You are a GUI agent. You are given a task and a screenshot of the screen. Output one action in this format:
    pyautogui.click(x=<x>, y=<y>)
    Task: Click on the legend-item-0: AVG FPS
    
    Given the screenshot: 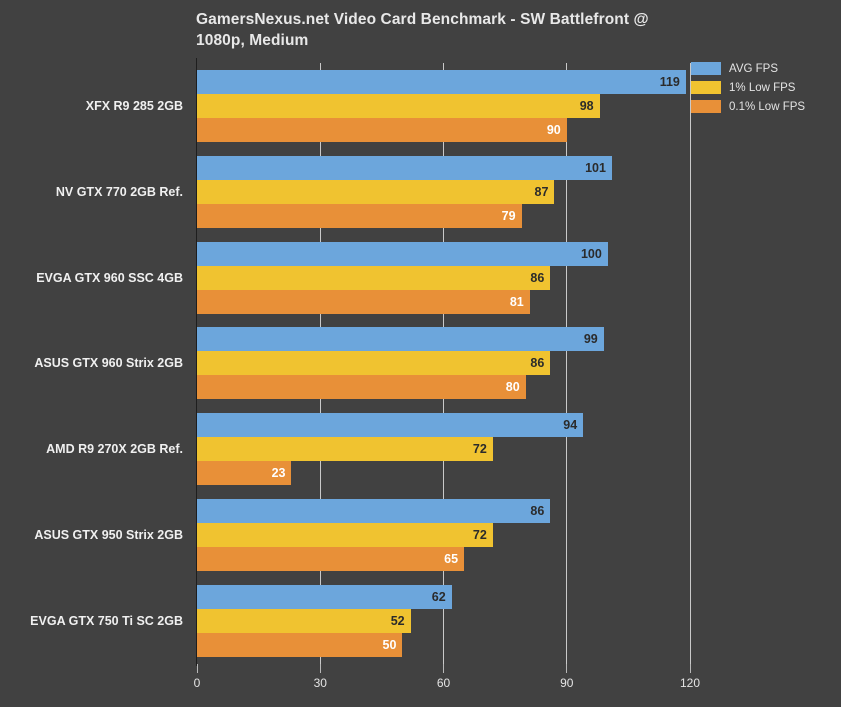 What is the action you would take?
    pyautogui.click(x=763, y=68)
    